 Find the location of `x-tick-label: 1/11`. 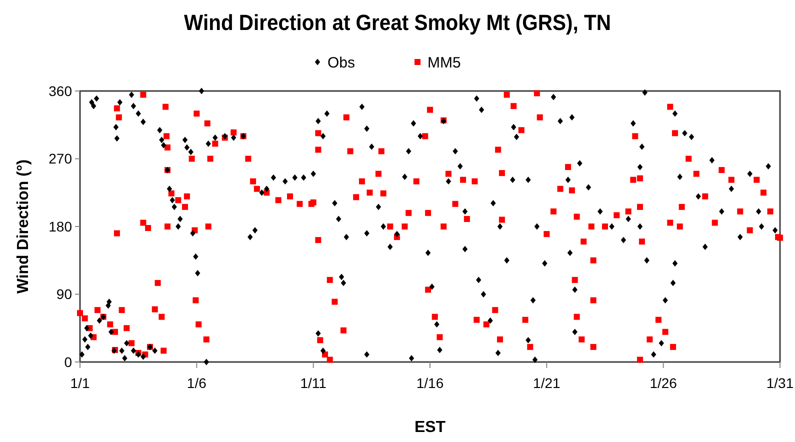

x-tick-label: 1/11 is located at coordinates (313, 383).